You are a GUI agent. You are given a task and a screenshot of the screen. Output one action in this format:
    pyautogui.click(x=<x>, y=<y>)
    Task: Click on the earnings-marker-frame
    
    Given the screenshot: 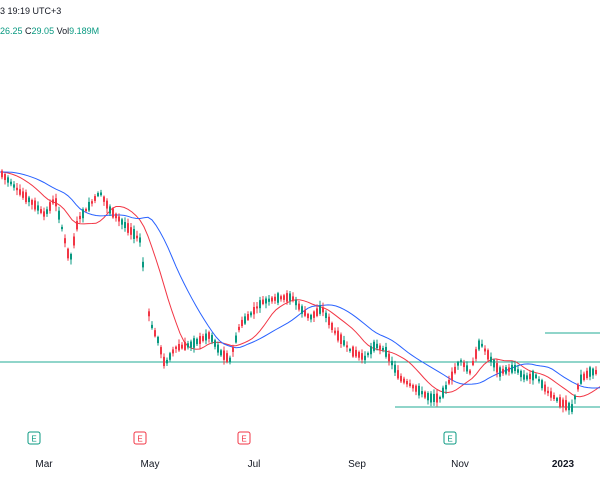 What is the action you would take?
    pyautogui.click(x=140, y=438)
    